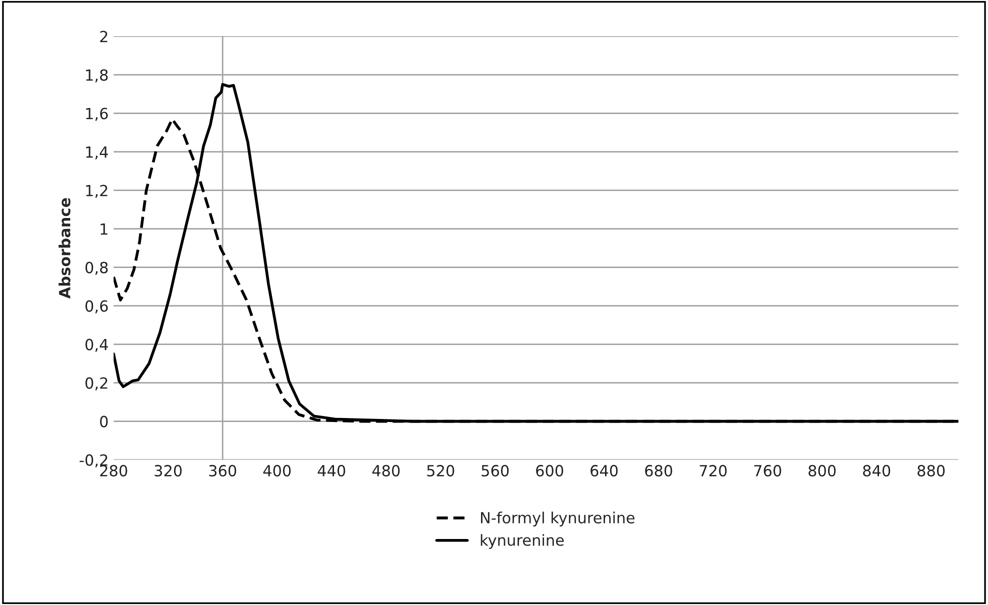  What do you see at coordinates (97, 75) in the screenshot?
I see `y-tick-label: 1,8` at bounding box center [97, 75].